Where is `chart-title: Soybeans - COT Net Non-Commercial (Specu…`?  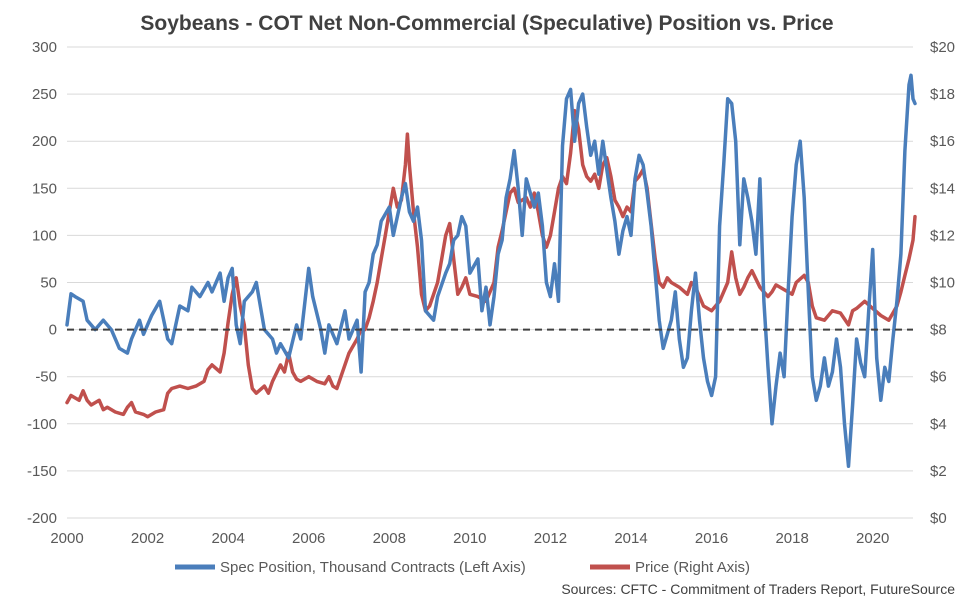
chart-title: Soybeans - COT Net Non-Commercial (Specu… is located at coordinates (486, 23).